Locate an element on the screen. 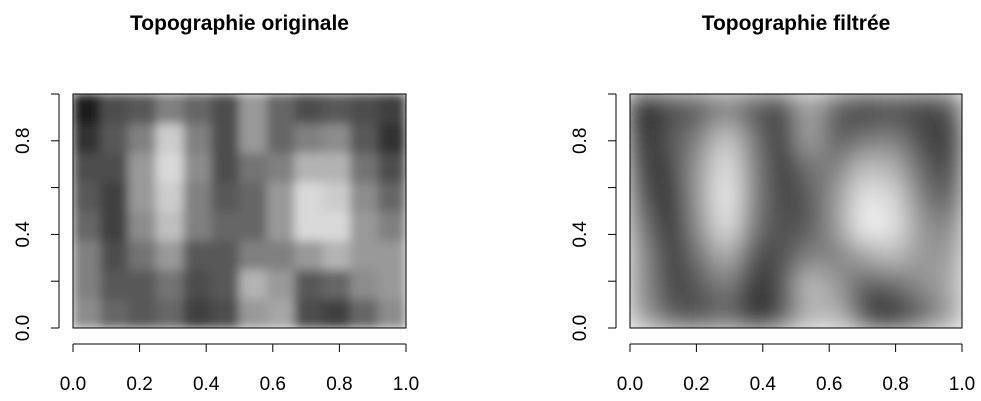 This screenshot has height=401, width=981. x-tick-label: 0.0 is located at coordinates (630, 384).